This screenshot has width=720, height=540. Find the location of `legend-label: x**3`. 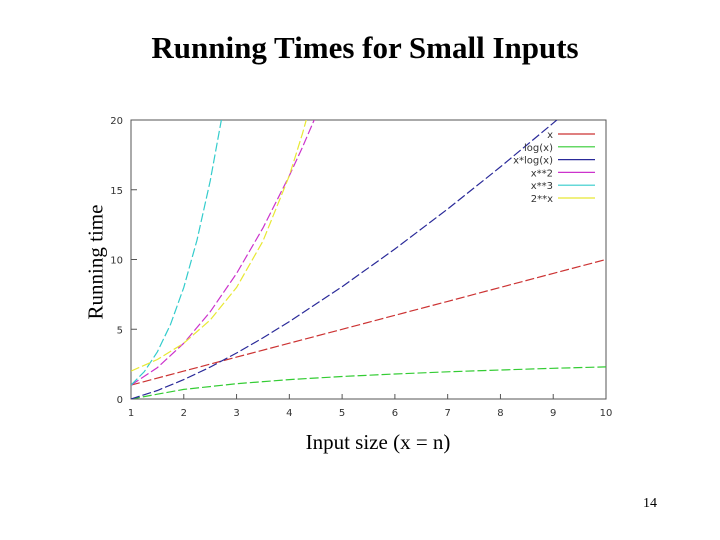

legend-label: x**3 is located at coordinates (542, 186).